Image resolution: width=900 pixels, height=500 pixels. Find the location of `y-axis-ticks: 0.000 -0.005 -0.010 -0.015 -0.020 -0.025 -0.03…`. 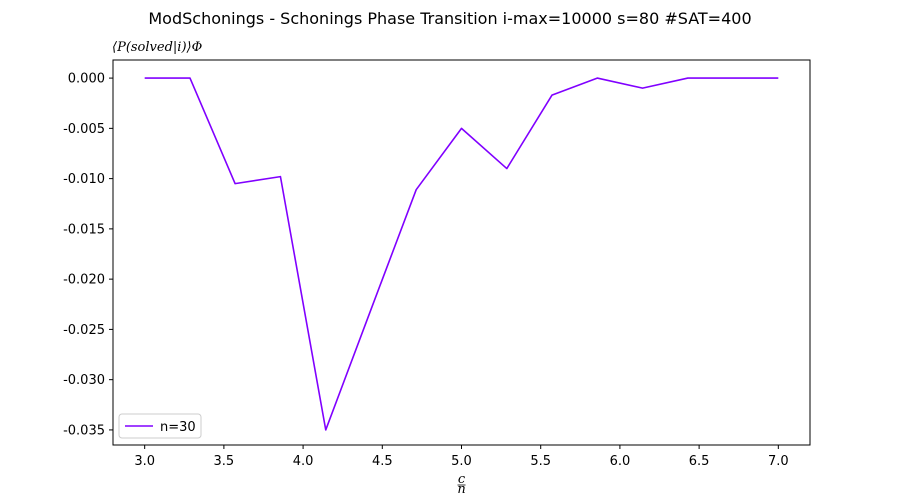

y-axis-ticks: 0.000 -0.005 -0.010 -0.015 -0.020 -0.025 -0.03… is located at coordinates (88, 255).